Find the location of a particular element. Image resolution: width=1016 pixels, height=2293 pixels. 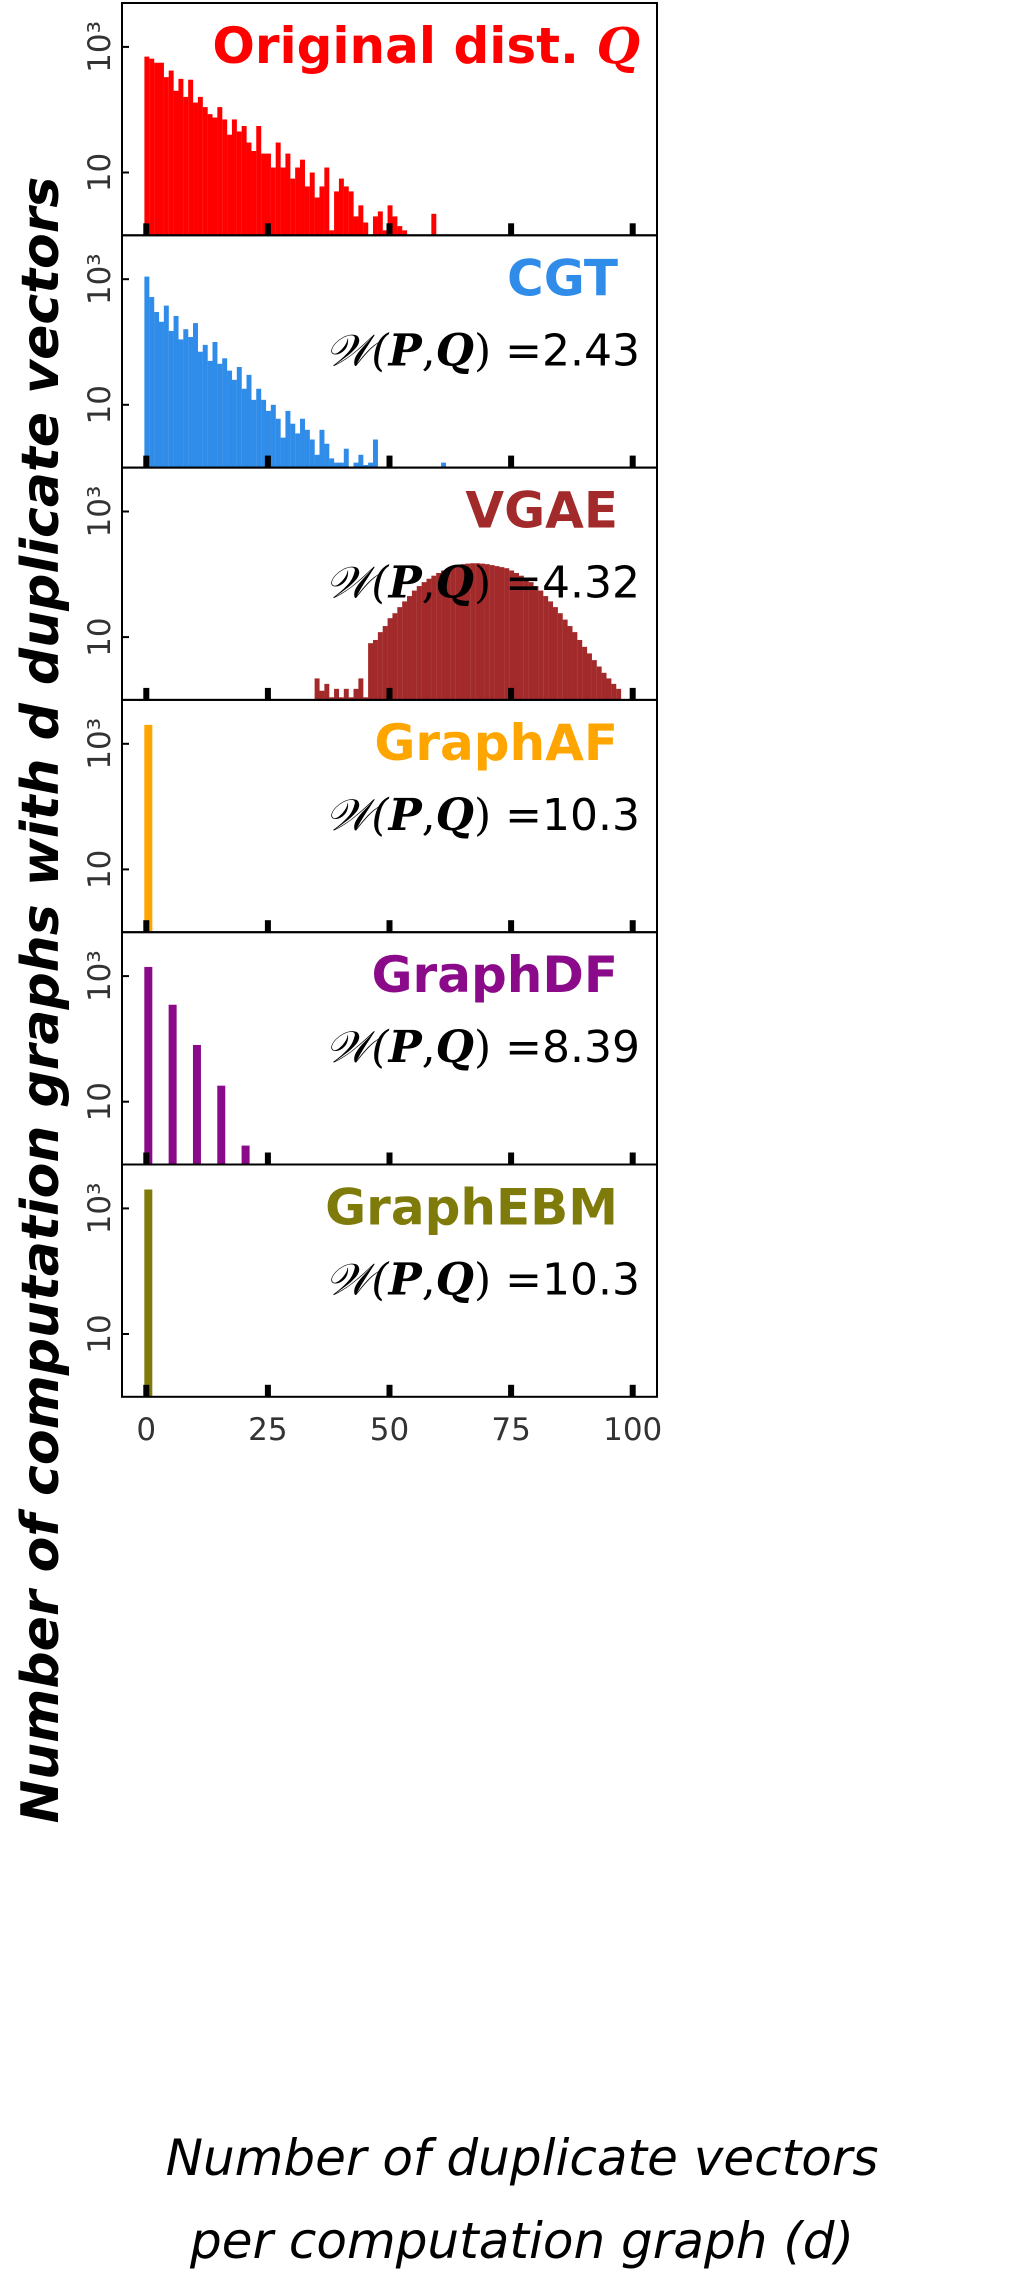

panel-6: 10 10³ GraphEBM 𝒲(P,Q) =10.3 is located at coordinates (370, 1280).